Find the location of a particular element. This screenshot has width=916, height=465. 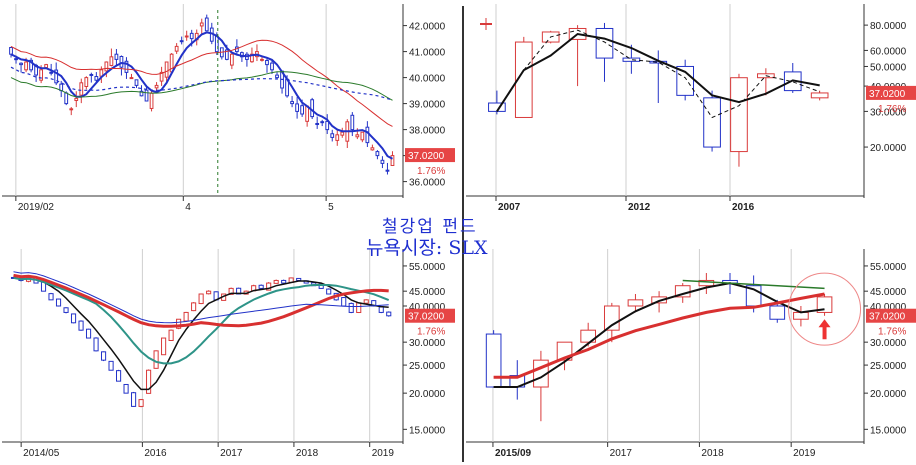

x-tick-label: 4 is located at coordinates (188, 207).